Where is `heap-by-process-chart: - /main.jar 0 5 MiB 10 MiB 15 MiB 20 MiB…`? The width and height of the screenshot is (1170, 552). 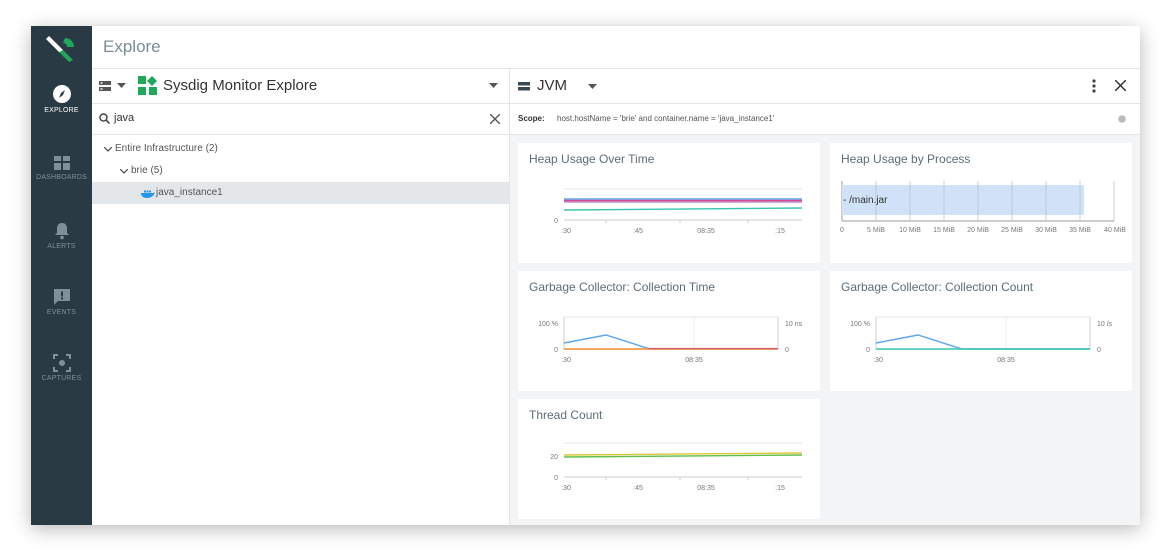 heap-by-process-chart: - /main.jar 0 5 MiB 10 MiB 15 MiB 20 MiB… is located at coordinates (983, 207).